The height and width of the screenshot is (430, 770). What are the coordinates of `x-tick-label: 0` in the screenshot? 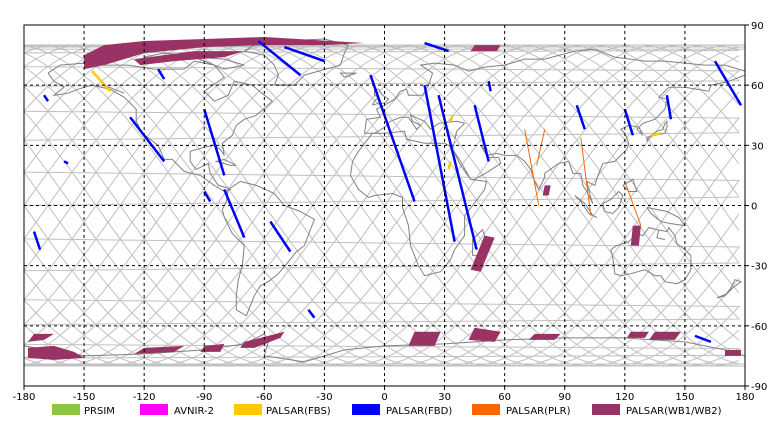 It's located at (384, 397).